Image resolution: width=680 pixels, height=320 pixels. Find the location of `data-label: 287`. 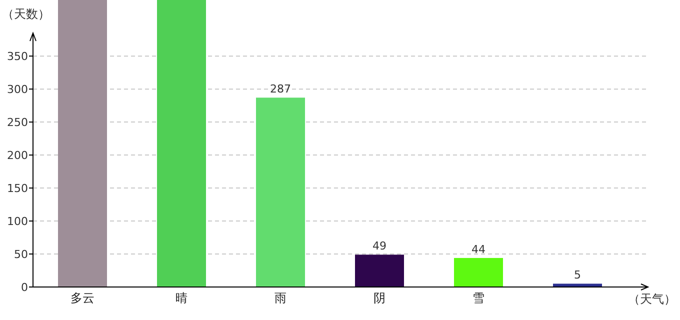

data-label: 287 is located at coordinates (280, 89).